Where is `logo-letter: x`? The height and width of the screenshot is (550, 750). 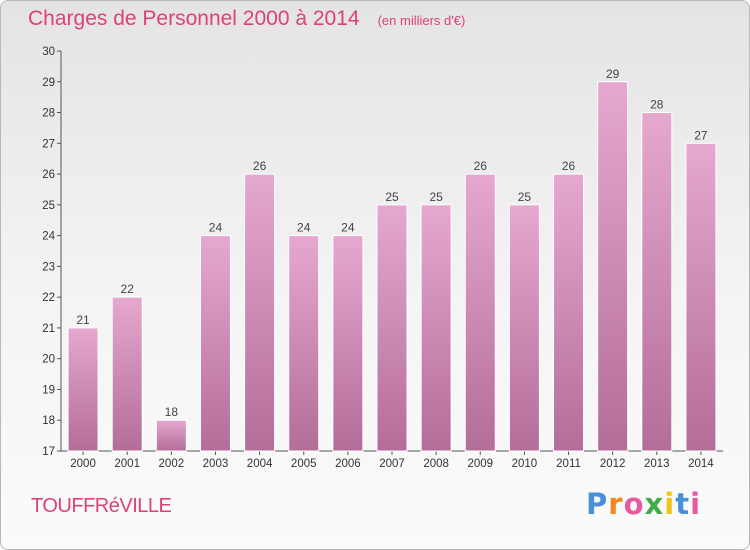 logo-letter: x is located at coordinates (654, 504).